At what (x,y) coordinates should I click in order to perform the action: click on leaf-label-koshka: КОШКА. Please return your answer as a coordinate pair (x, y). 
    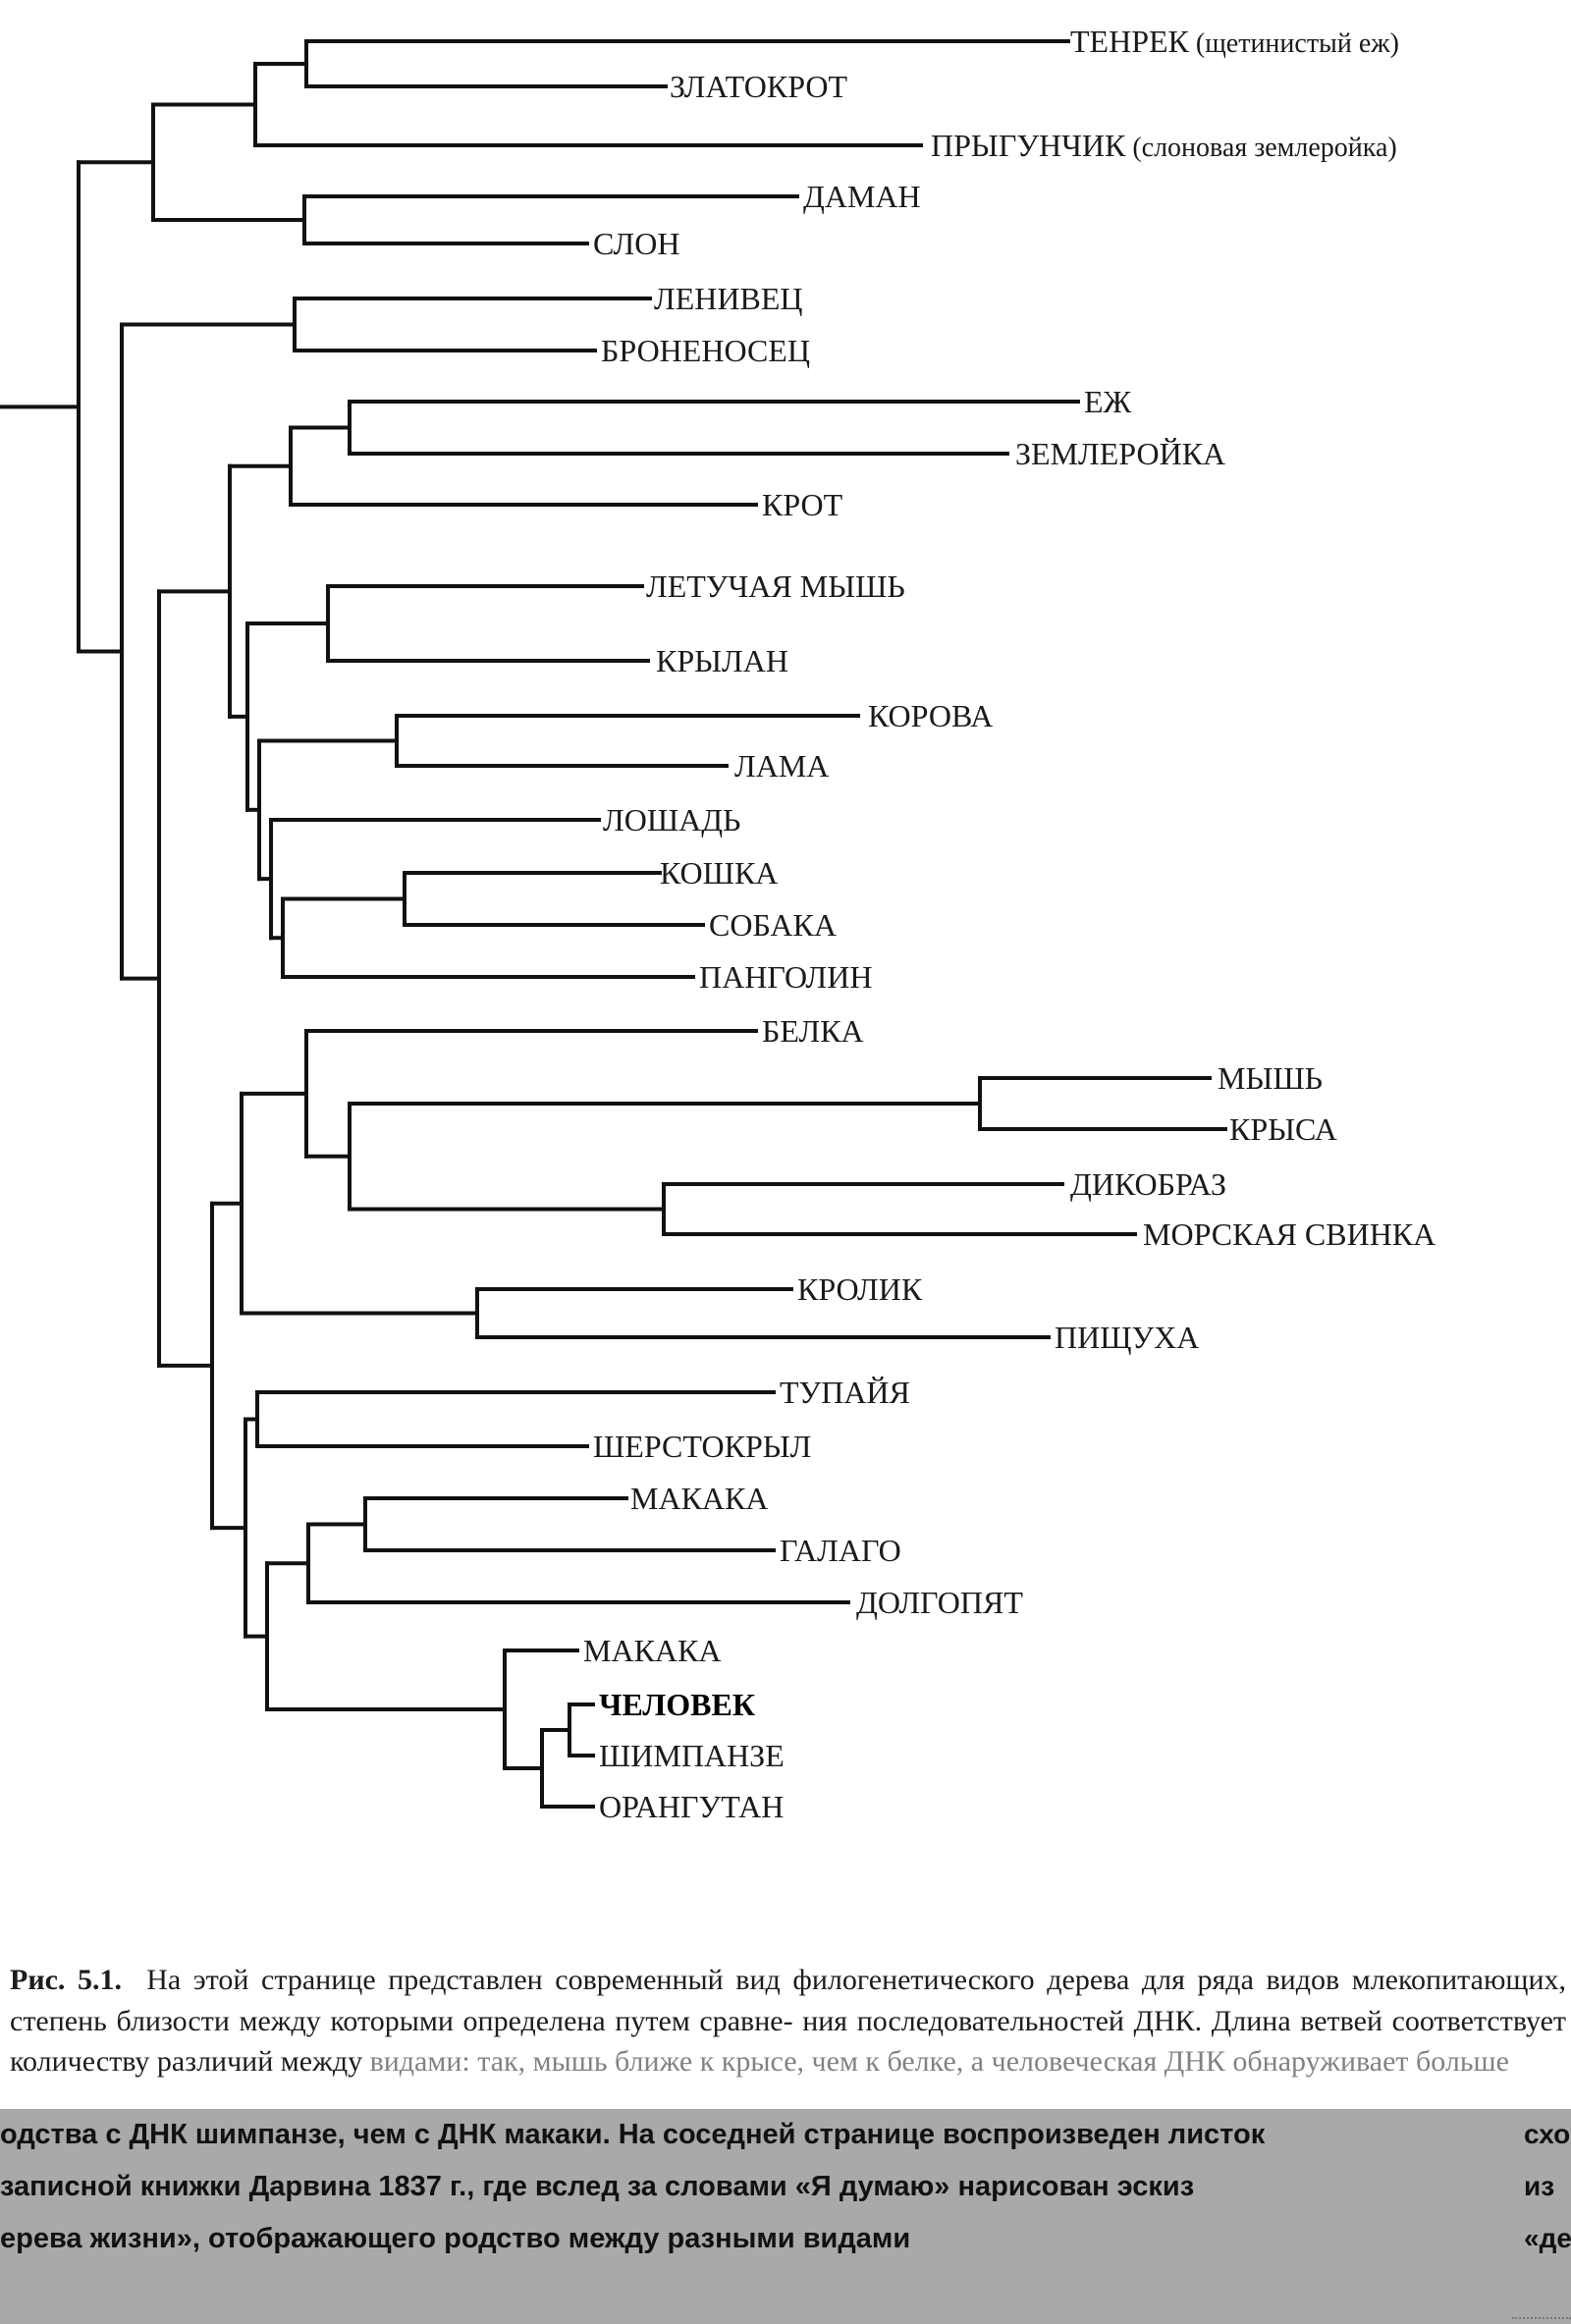
    Looking at the image, I should click on (719, 873).